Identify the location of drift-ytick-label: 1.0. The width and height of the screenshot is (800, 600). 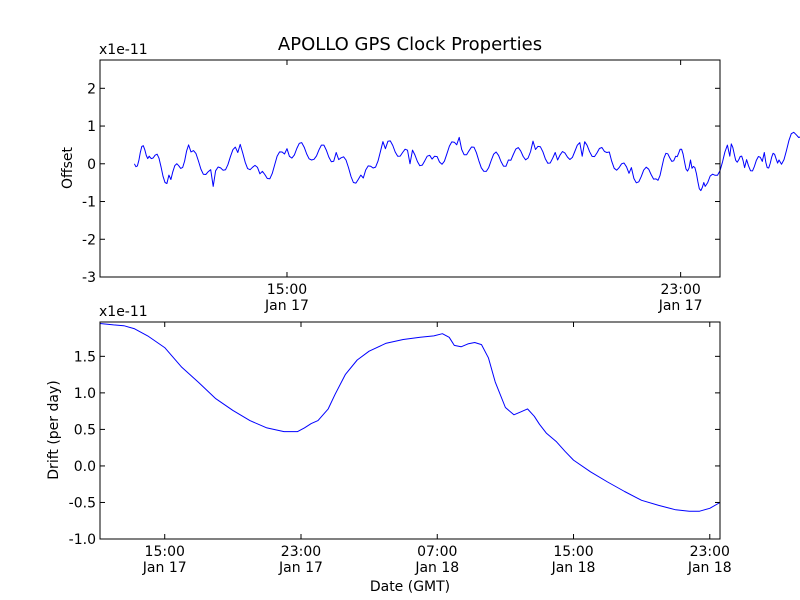
(85, 394).